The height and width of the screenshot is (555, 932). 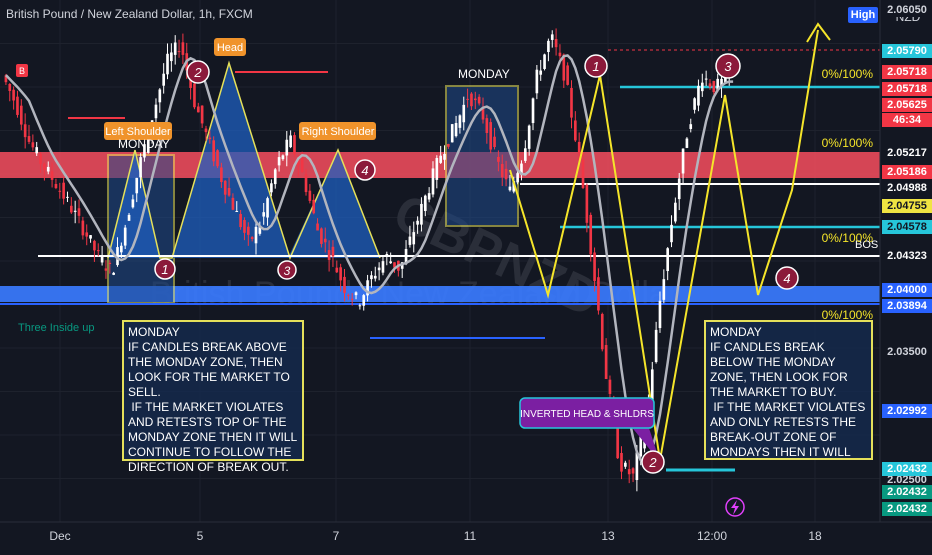 What do you see at coordinates (848, 238) in the screenshot?
I see `fib-label-3: 0%/100%` at bounding box center [848, 238].